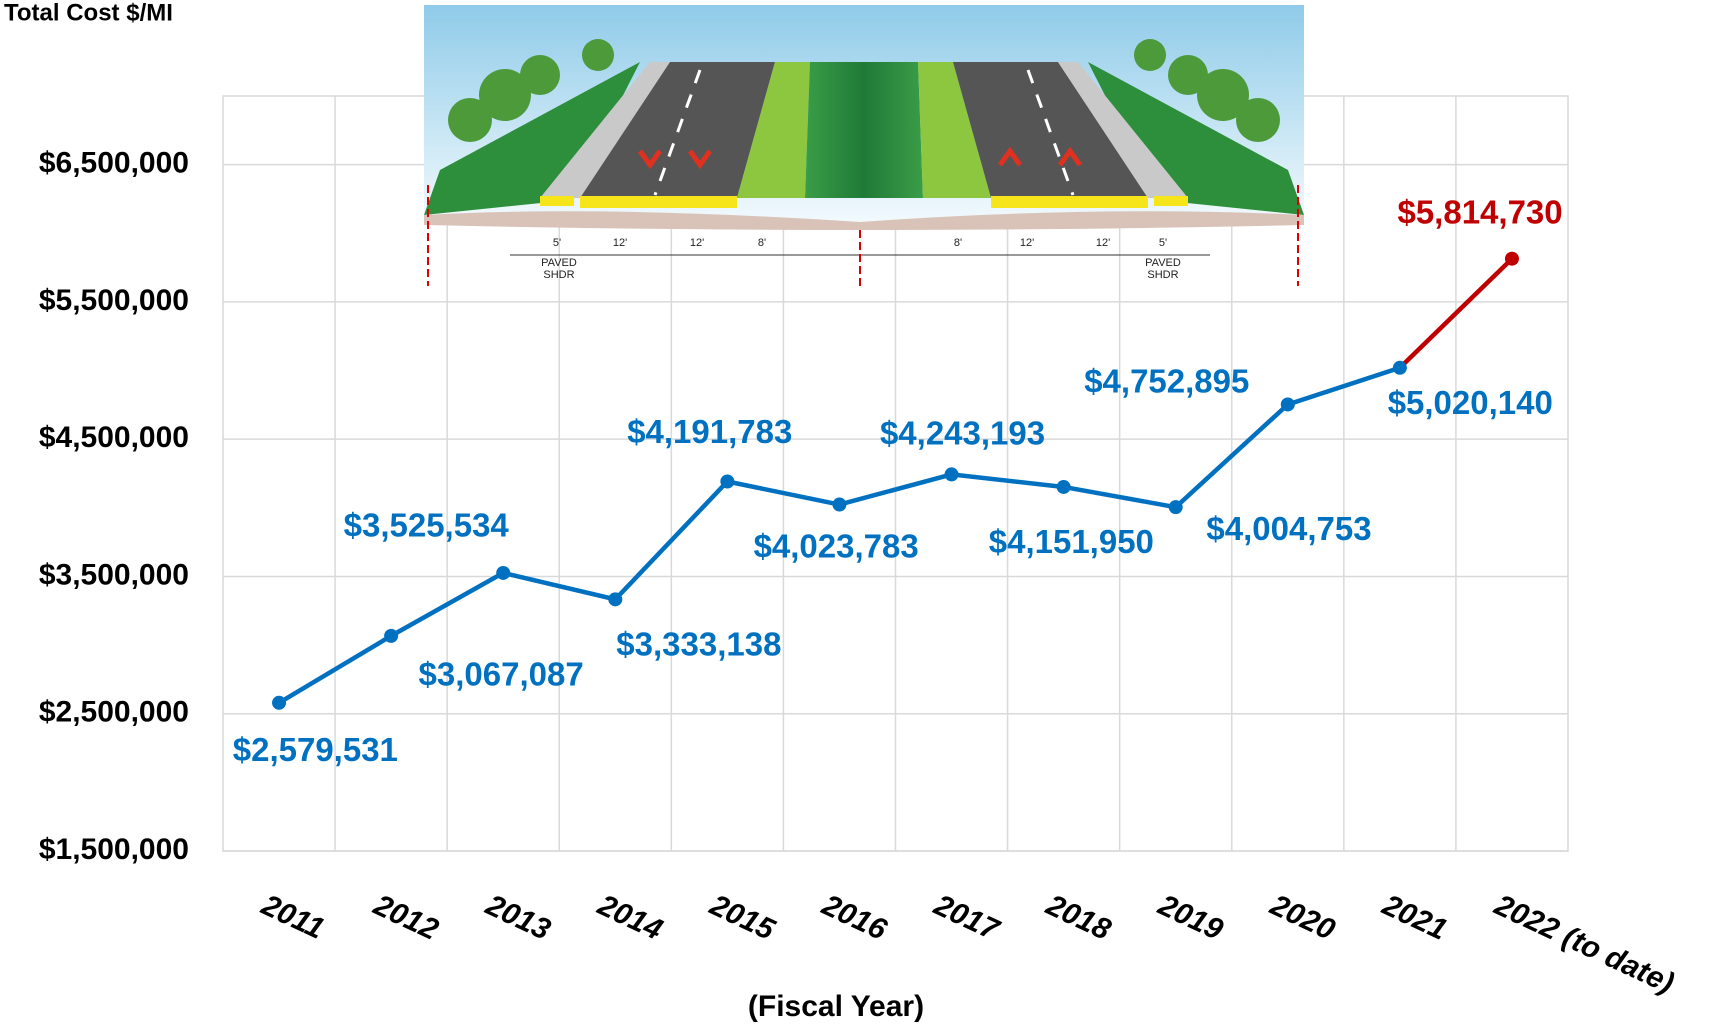  What do you see at coordinates (836, 1006) in the screenshot?
I see `x-axis-title: (Fiscal Year)` at bounding box center [836, 1006].